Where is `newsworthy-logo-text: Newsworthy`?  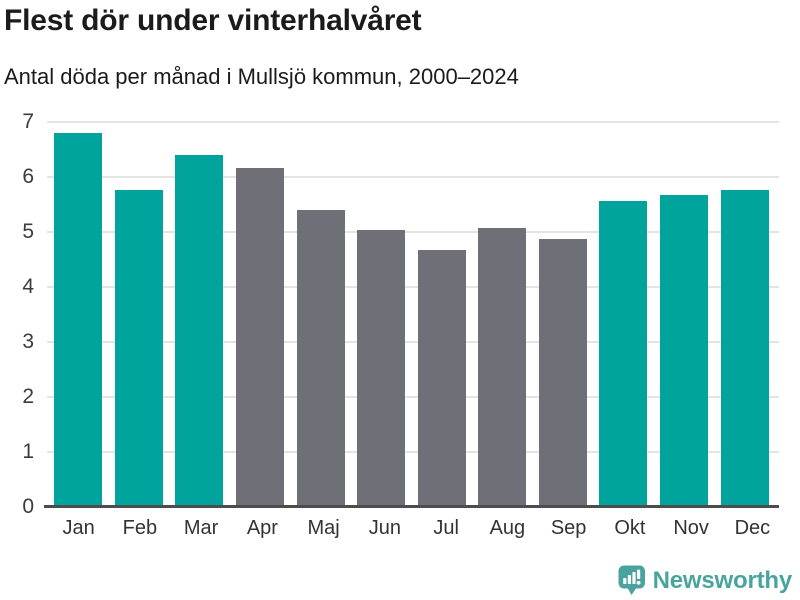
newsworthy-logo-text: Newsworthy is located at coordinates (722, 580).